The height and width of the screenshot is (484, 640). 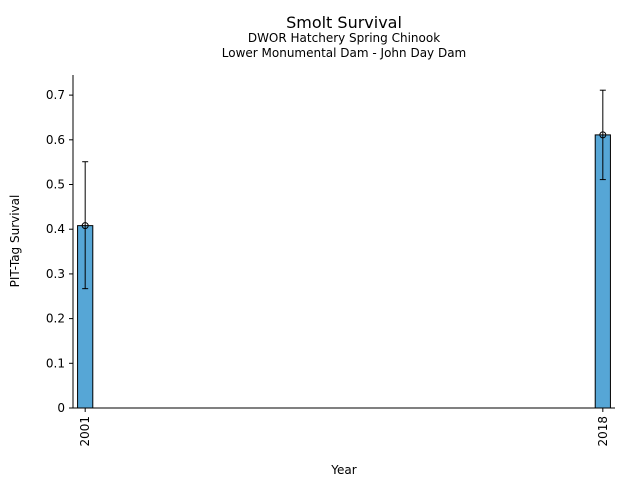 What do you see at coordinates (344, 53) in the screenshot?
I see `chart-subtitle-line-2: Lower Monumental Dam - John Day Dam` at bounding box center [344, 53].